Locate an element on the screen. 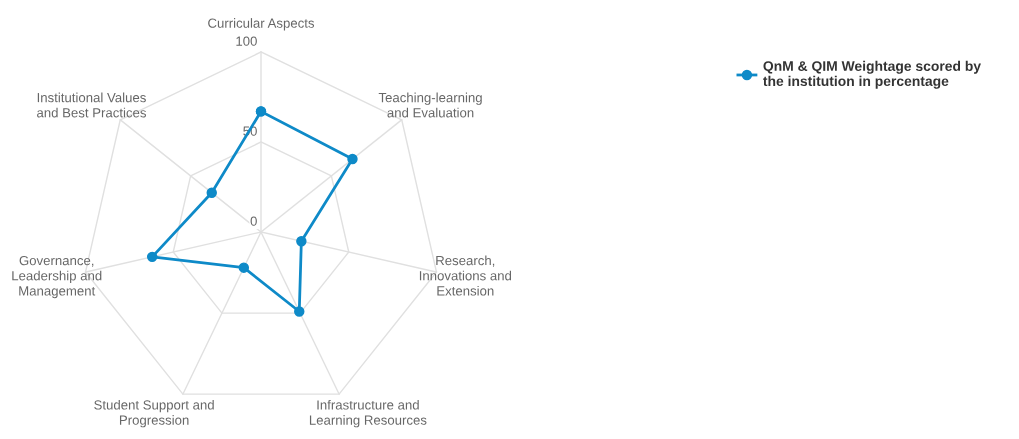  y-tick-label: 100 is located at coordinates (246, 41).